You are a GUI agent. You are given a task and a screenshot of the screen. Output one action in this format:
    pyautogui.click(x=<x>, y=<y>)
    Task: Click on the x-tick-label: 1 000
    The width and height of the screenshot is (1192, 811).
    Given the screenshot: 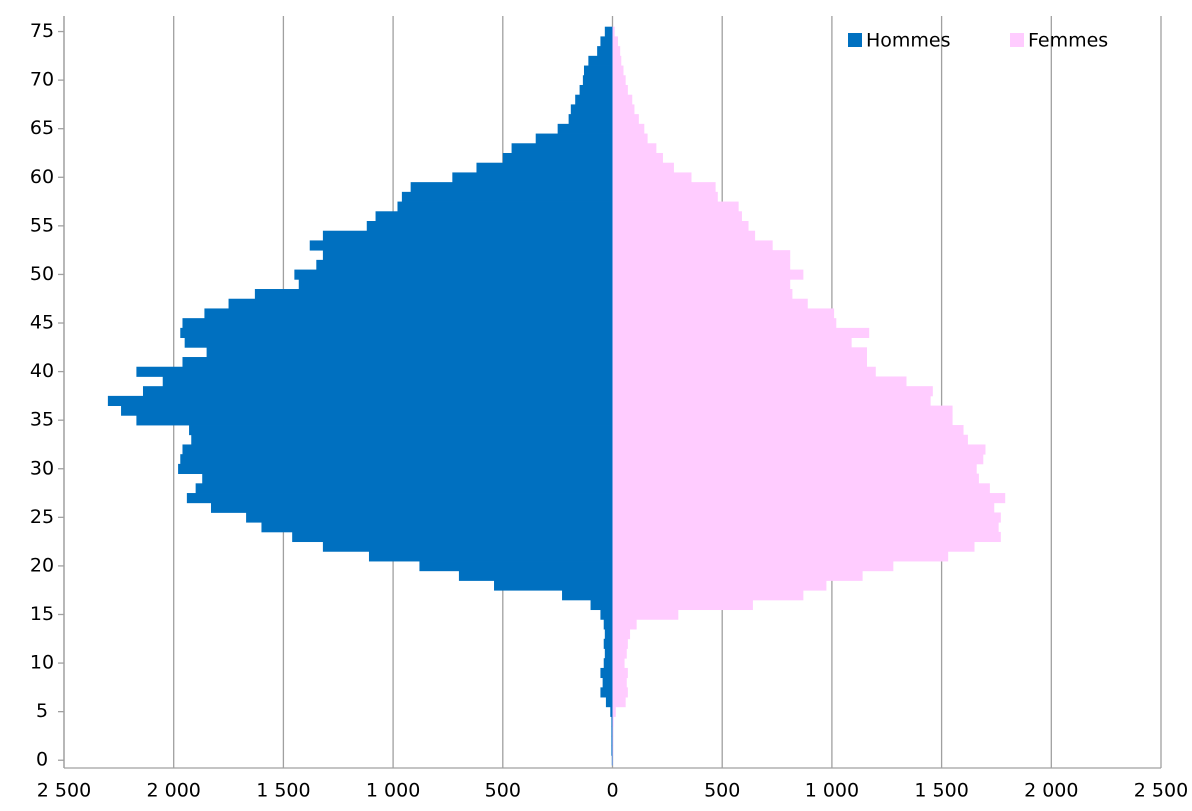 What is the action you would take?
    pyautogui.click(x=393, y=791)
    